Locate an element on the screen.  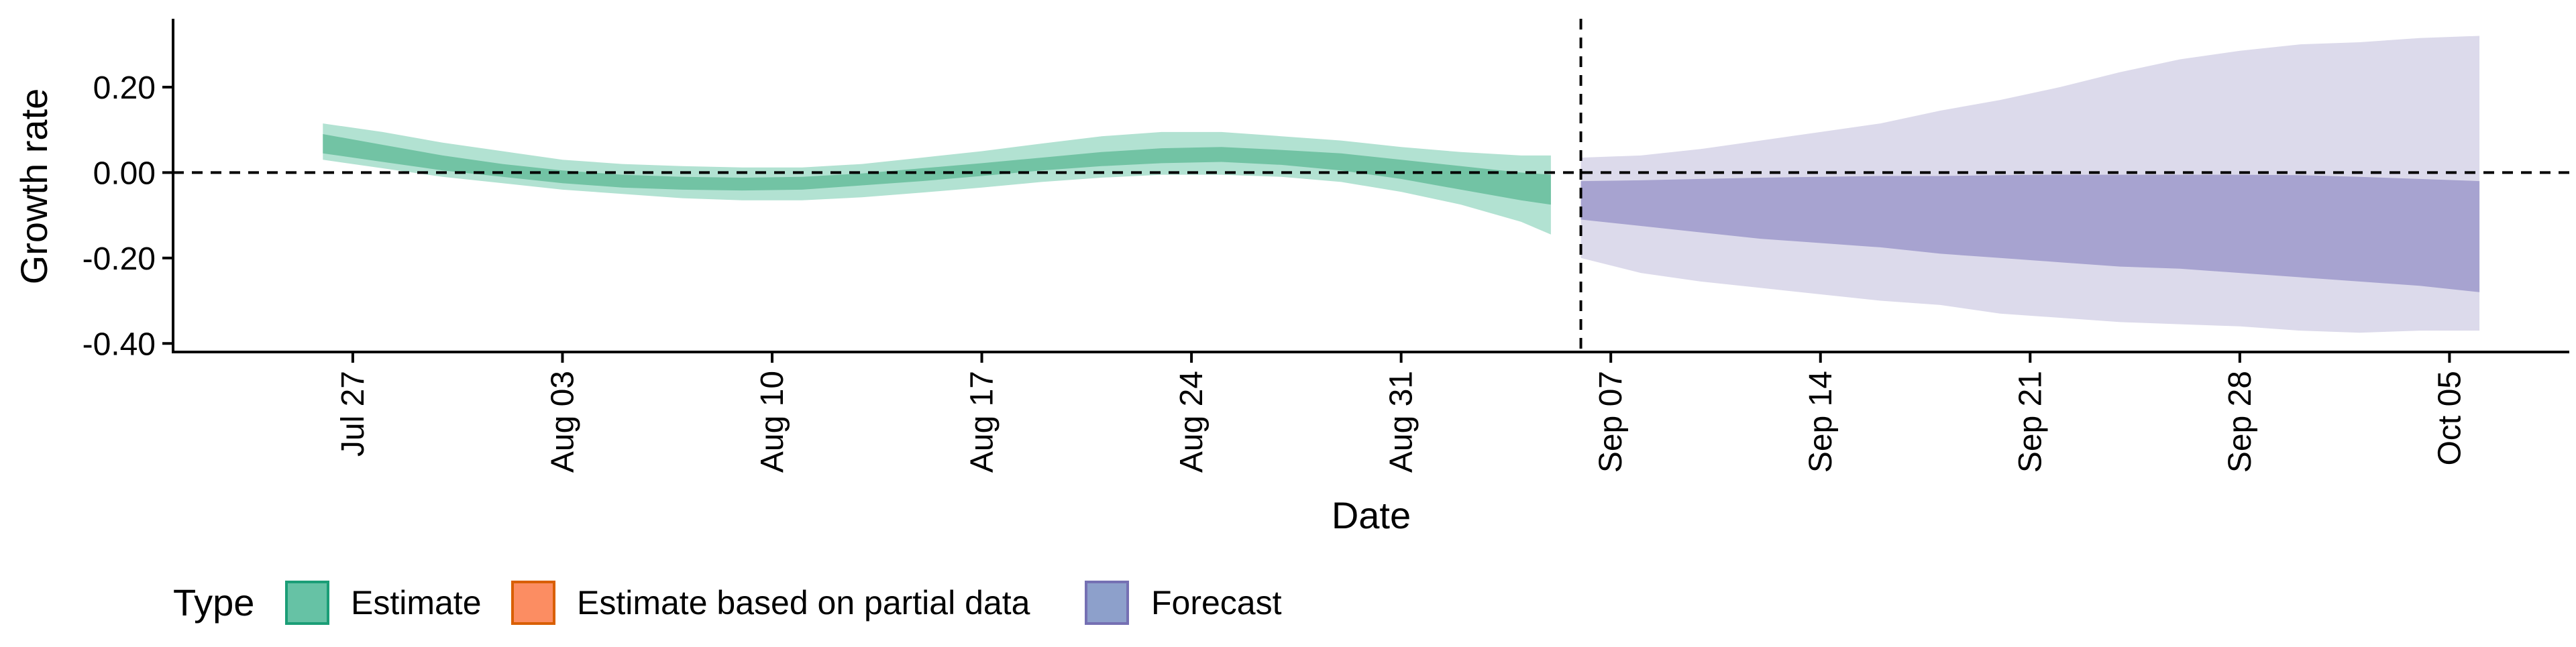
estimate-band-inner is located at coordinates (937, 169).